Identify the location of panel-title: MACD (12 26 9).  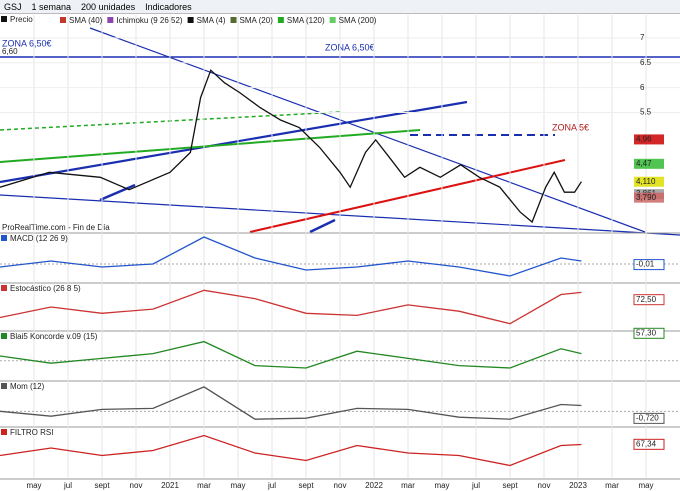
(39, 238).